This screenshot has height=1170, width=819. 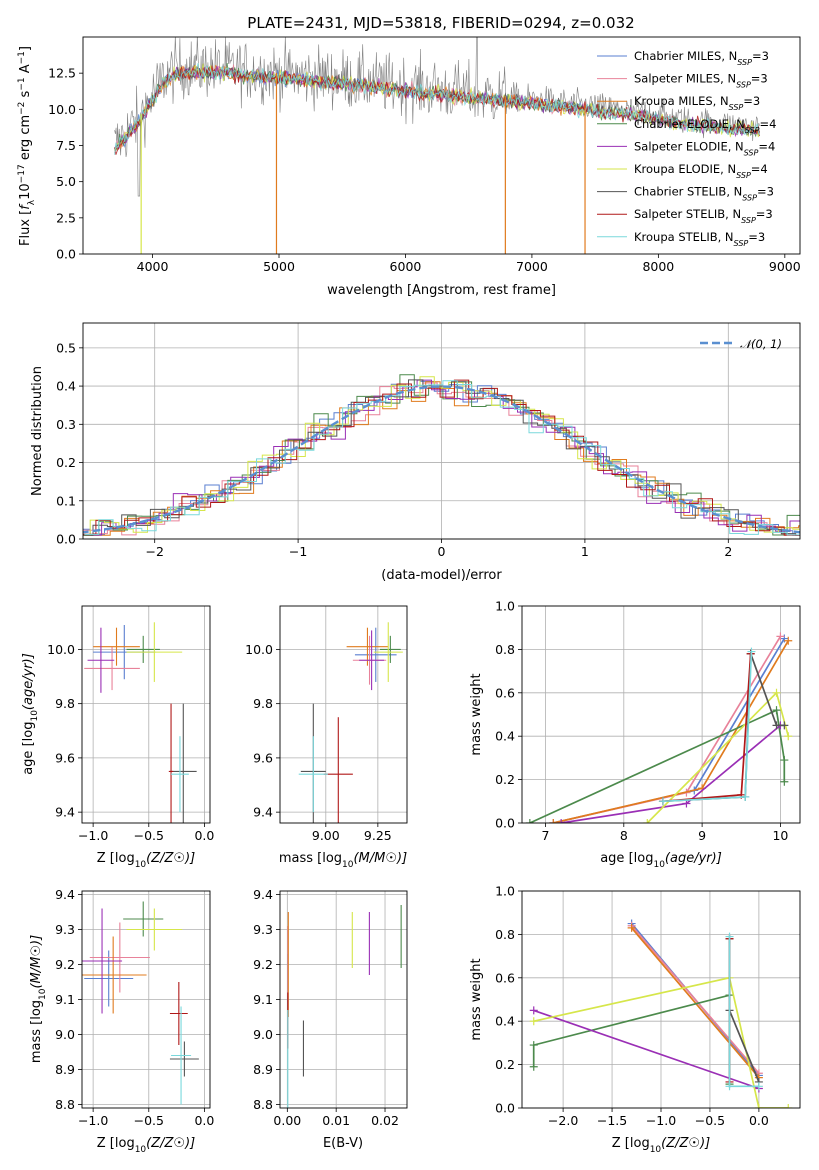 I want to click on spectrum-ytick-label-4: 10.0, so click(x=62, y=109).